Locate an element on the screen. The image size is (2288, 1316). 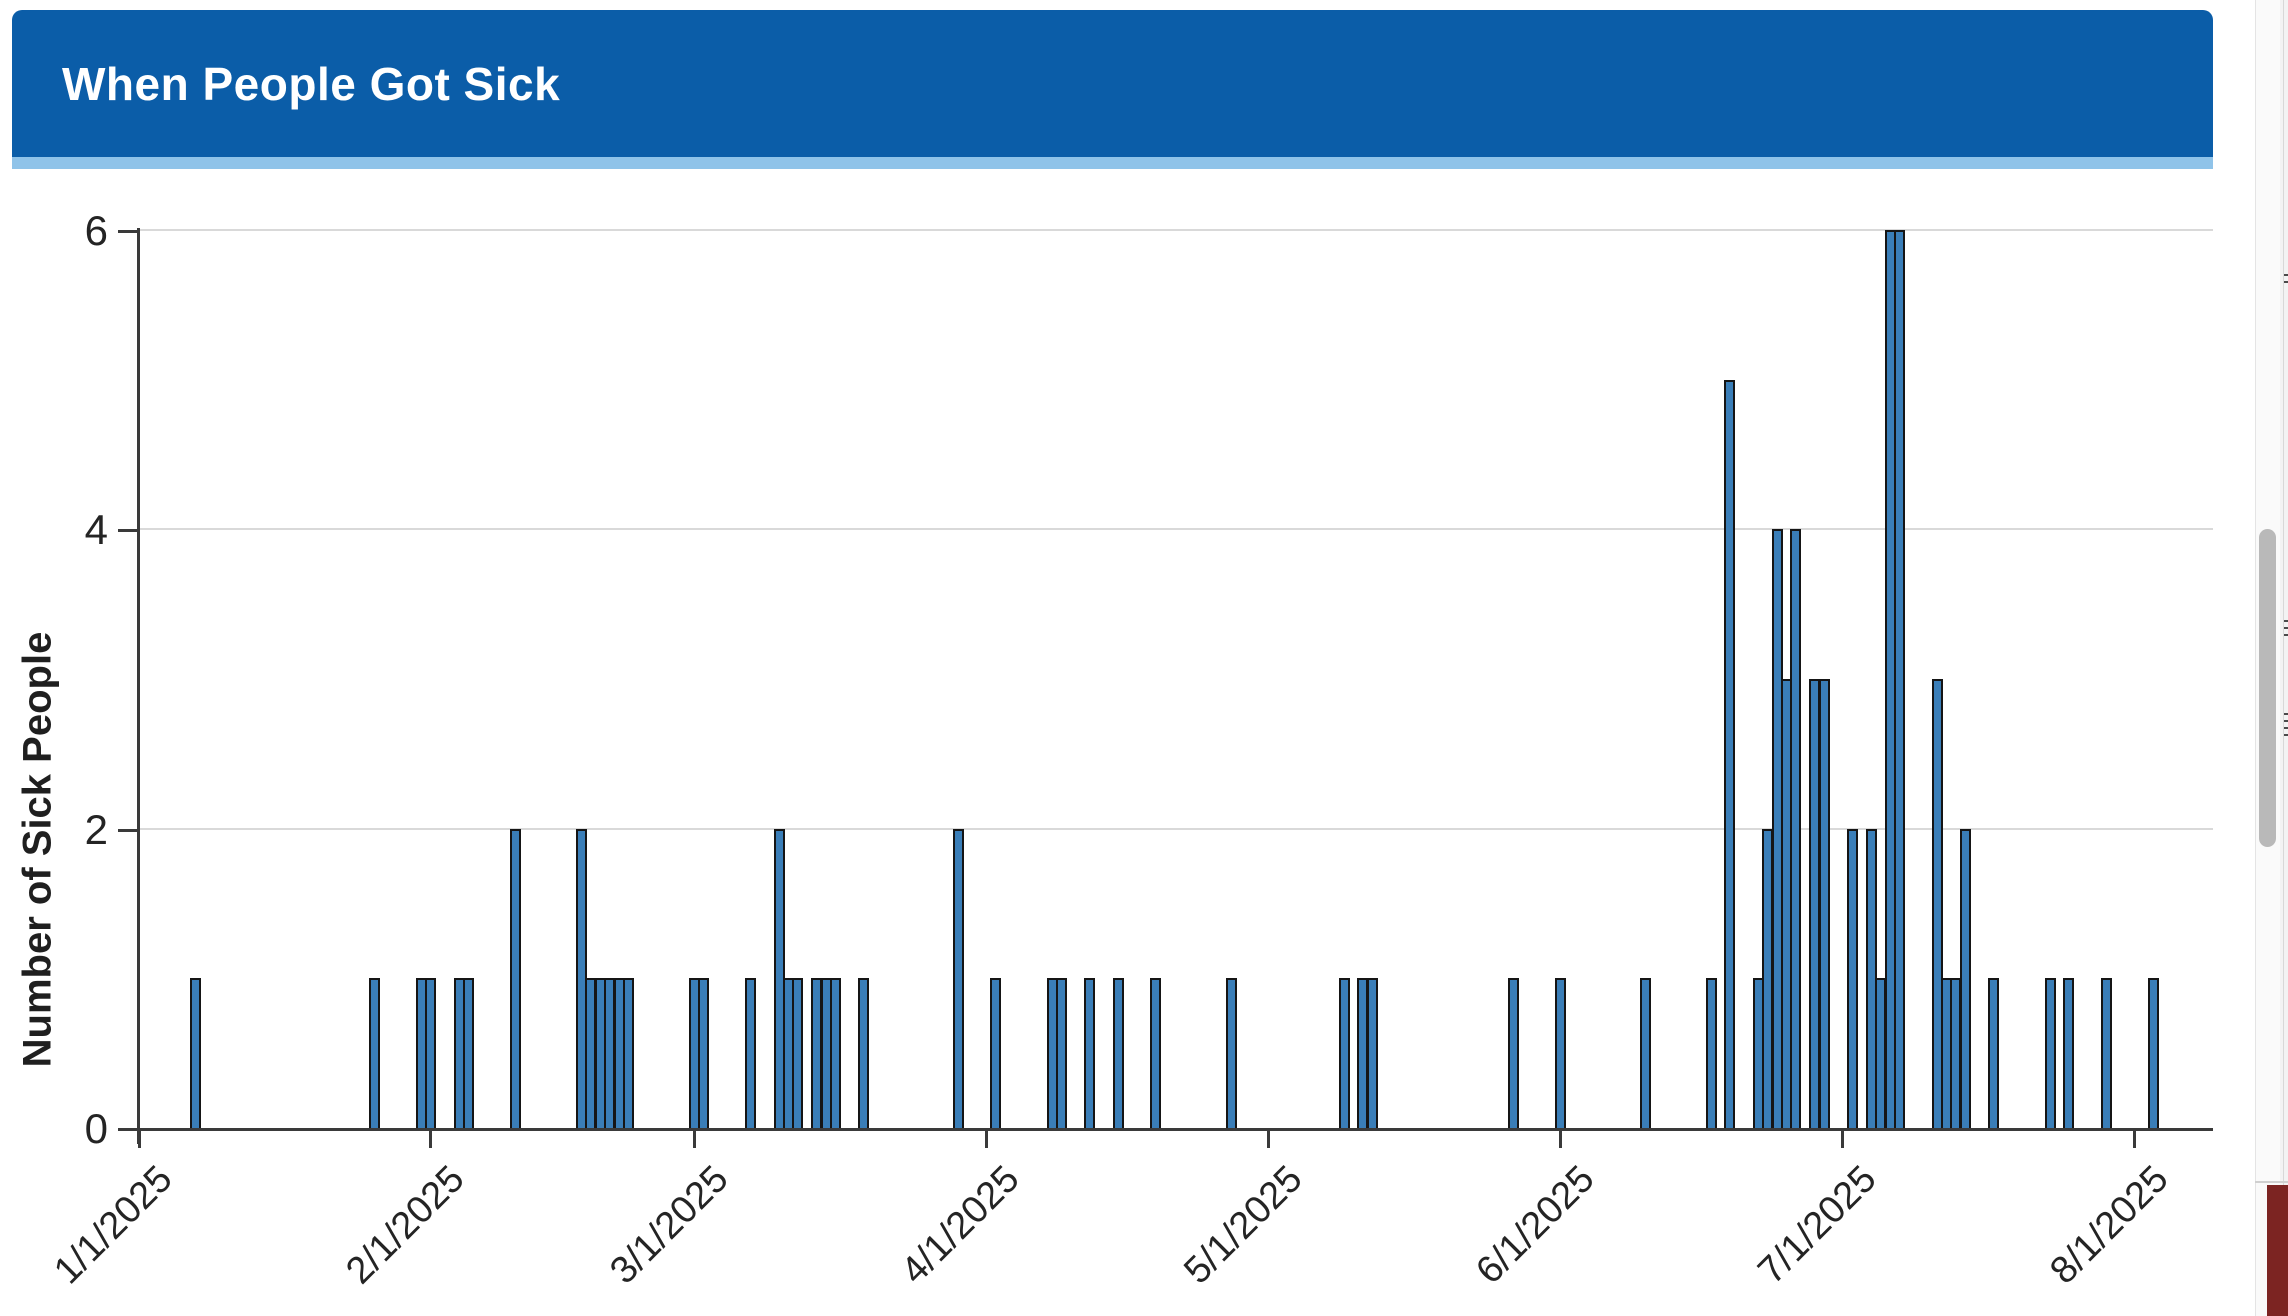
y-tick-label: 2 is located at coordinates (96, 829).